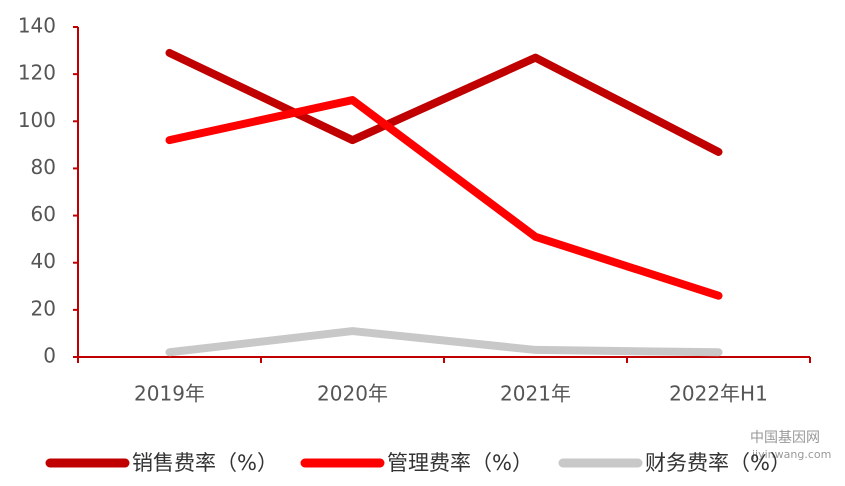 The height and width of the screenshot is (486, 845). Describe the element at coordinates (535, 394) in the screenshot. I see `x-tick-label: 2021年` at that location.